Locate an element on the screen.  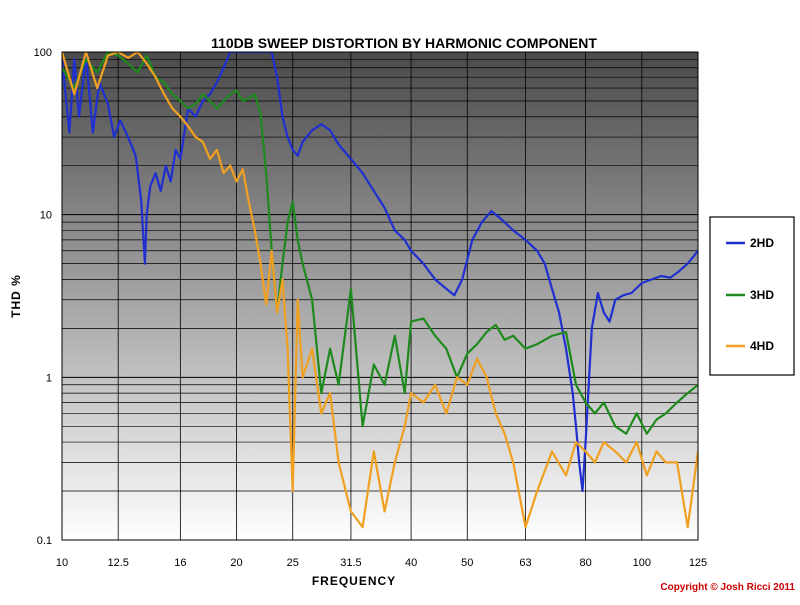
y-tick-label: 10 is located at coordinates (46, 216).